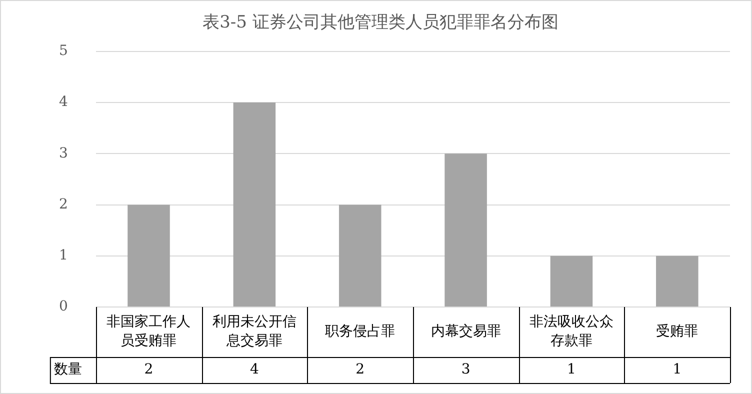 The image size is (752, 394). Describe the element at coordinates (63, 102) in the screenshot. I see `y-tick-label: 4` at that location.